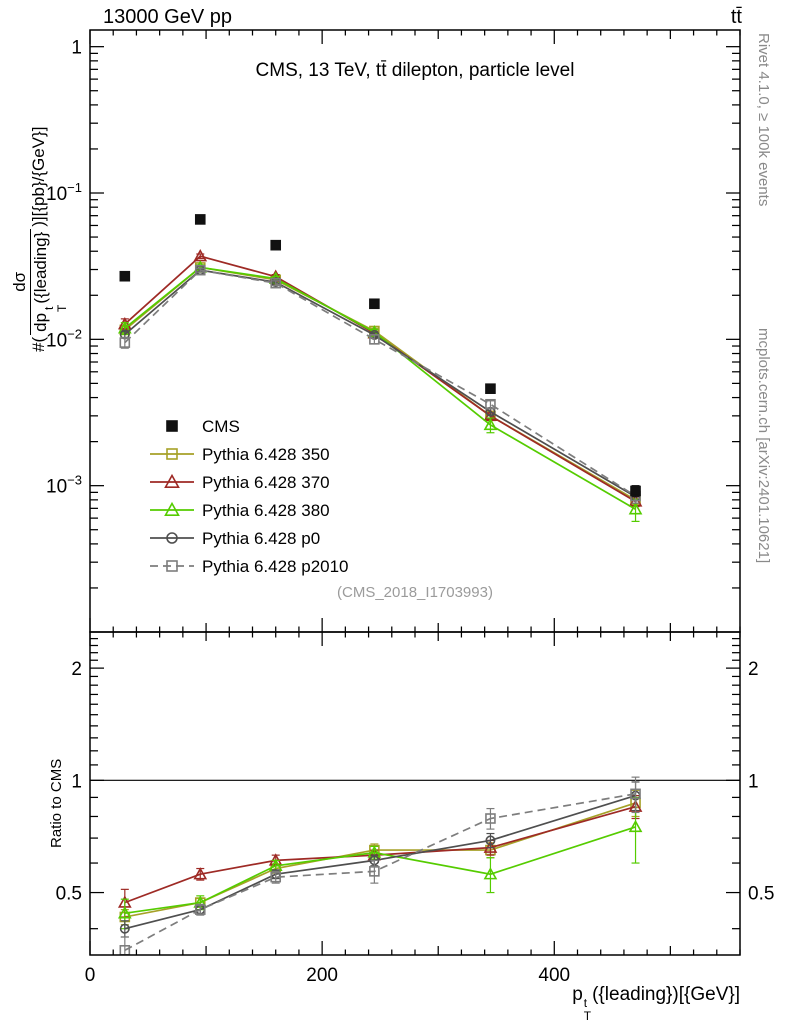  I want to click on axis-tick-label: 10⁻², so click(64, 338).